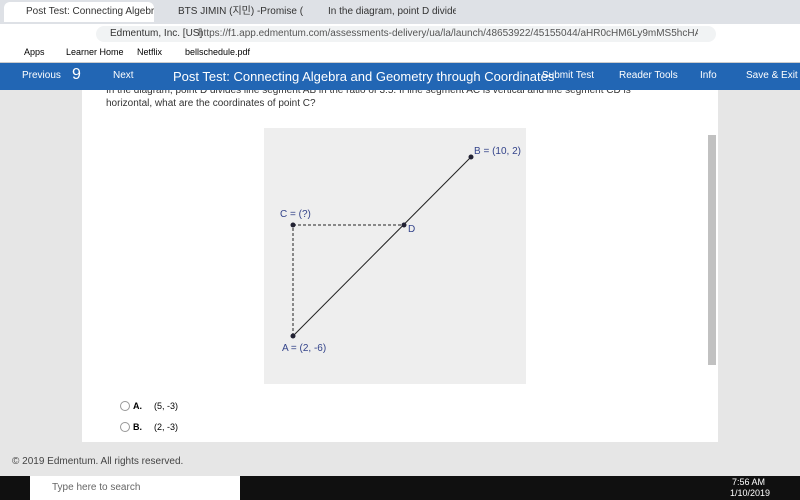 The width and height of the screenshot is (800, 500). I want to click on choice-letter: A., so click(137, 406).